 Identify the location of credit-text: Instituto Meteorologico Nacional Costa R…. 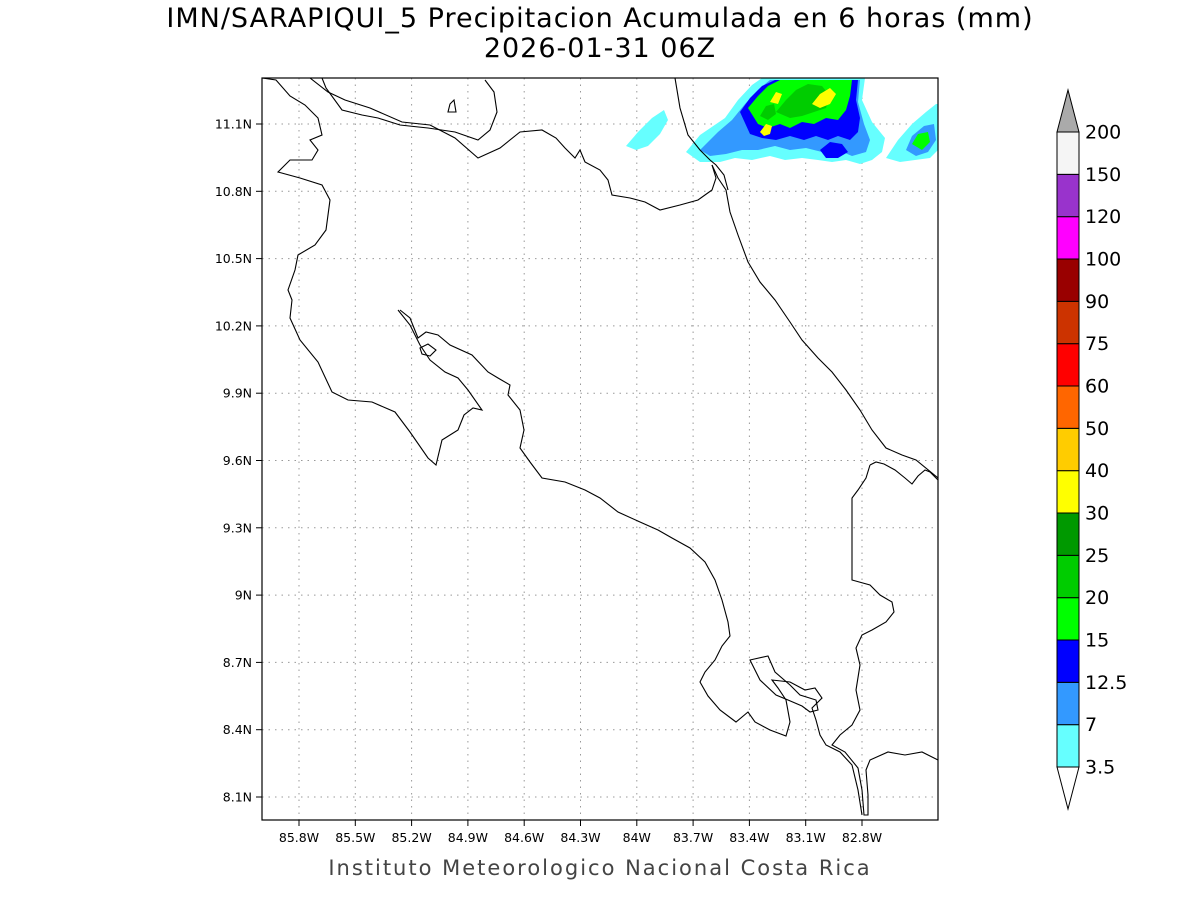
(600, 868).